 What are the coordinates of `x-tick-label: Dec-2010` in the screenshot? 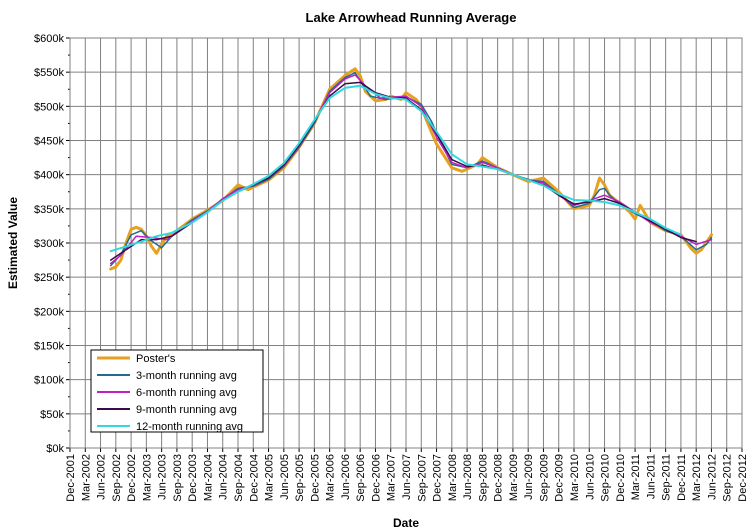 It's located at (621, 478).